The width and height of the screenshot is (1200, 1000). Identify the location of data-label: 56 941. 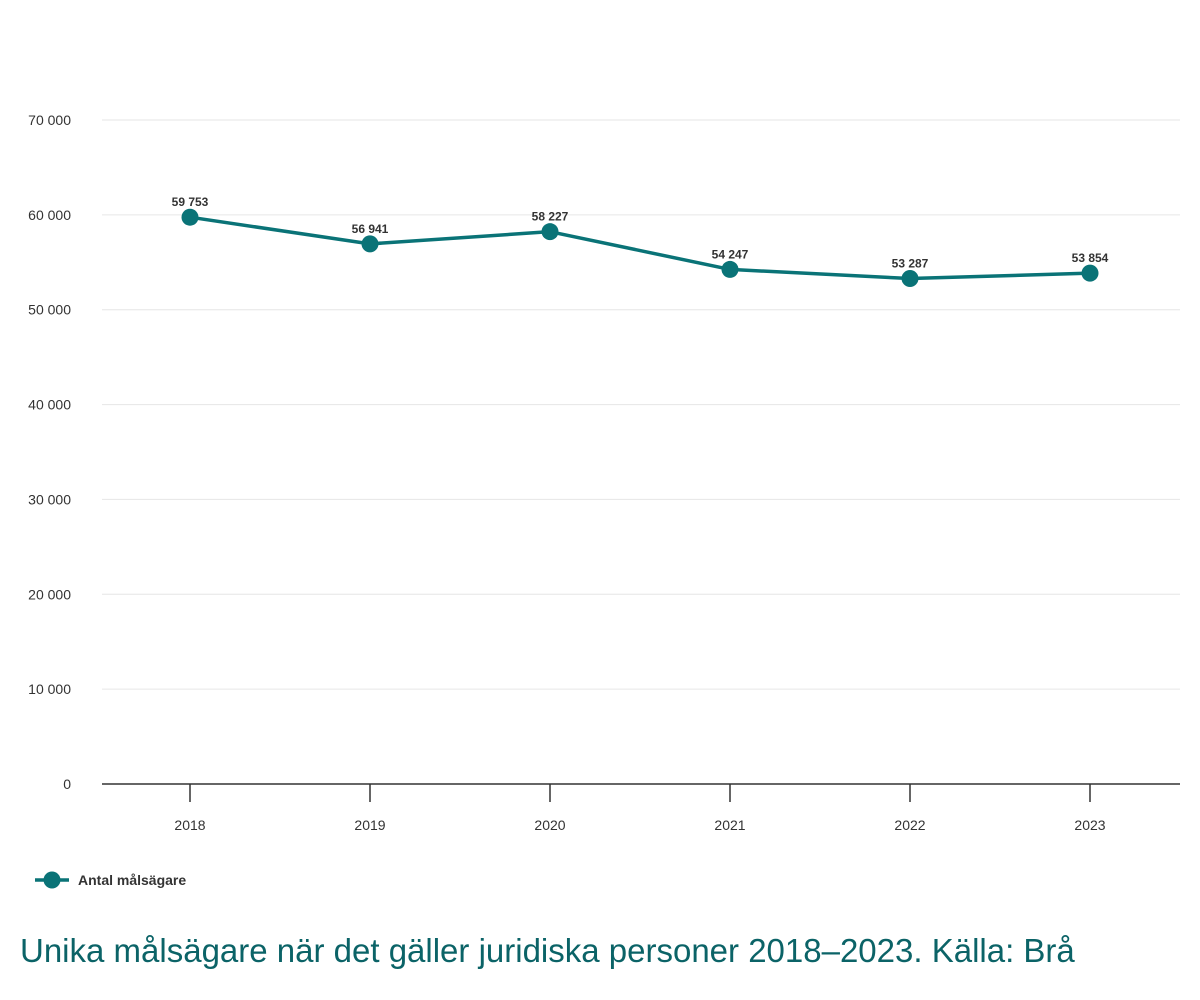
(370, 229).